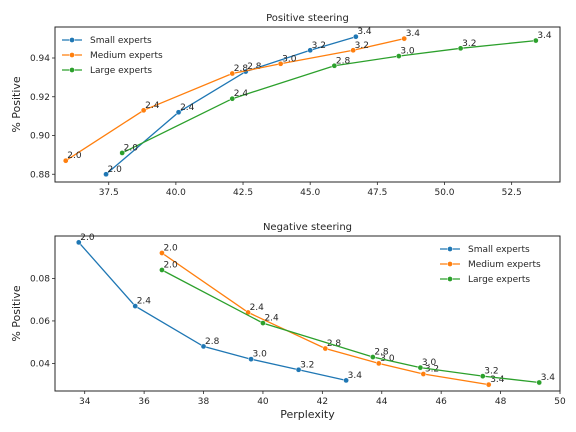 The height and width of the screenshot is (432, 576). I want to click on chart-1-x-tick-label: 50, so click(560, 402).